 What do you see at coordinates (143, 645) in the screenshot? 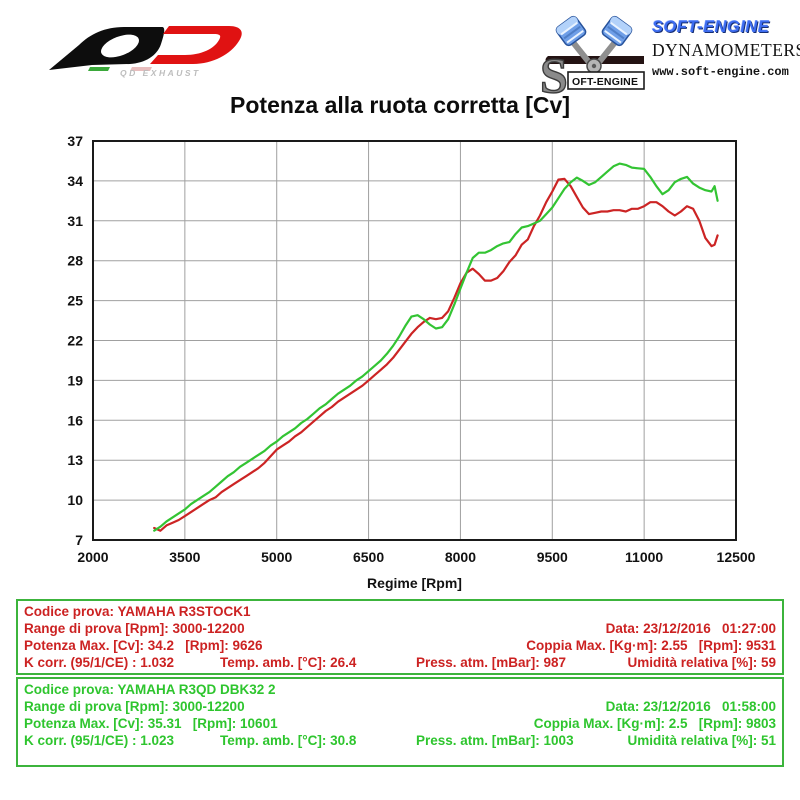
I see `potenza-max-label: Potenza Max. [Cv]: 34.2 [Rpm]: 9626` at bounding box center [143, 645].